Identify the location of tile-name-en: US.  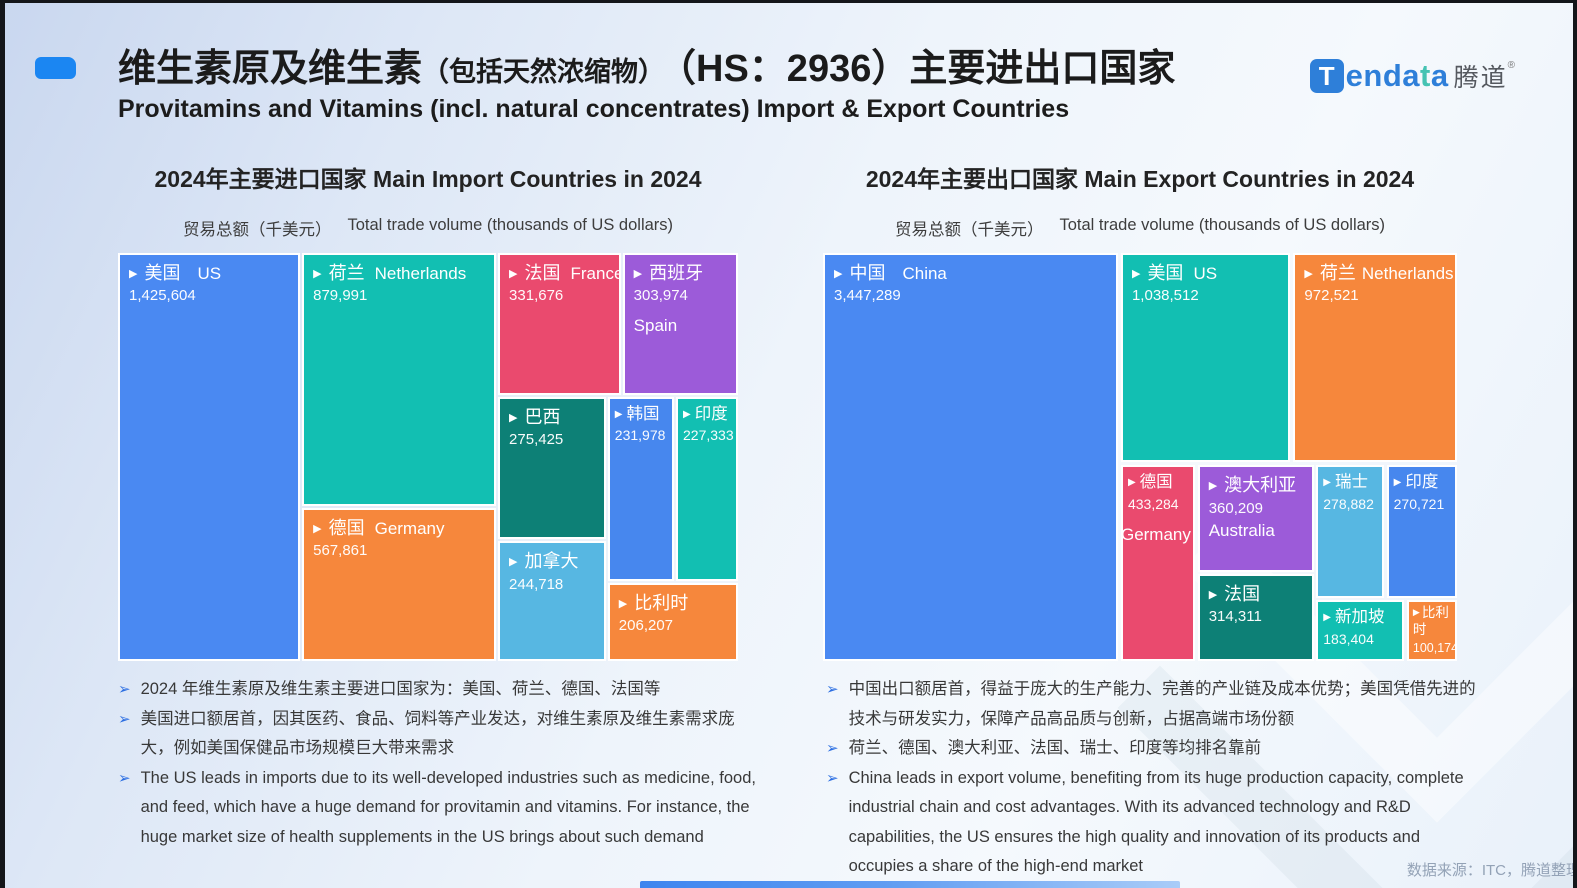
(209, 273).